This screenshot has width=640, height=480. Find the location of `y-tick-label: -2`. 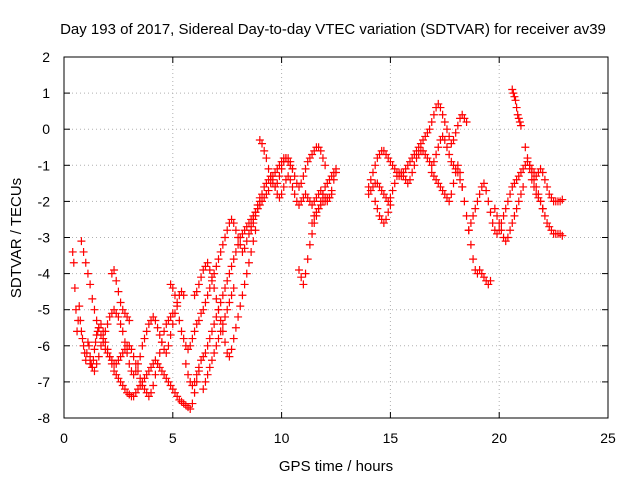

y-tick-label: -2 is located at coordinates (44, 201).